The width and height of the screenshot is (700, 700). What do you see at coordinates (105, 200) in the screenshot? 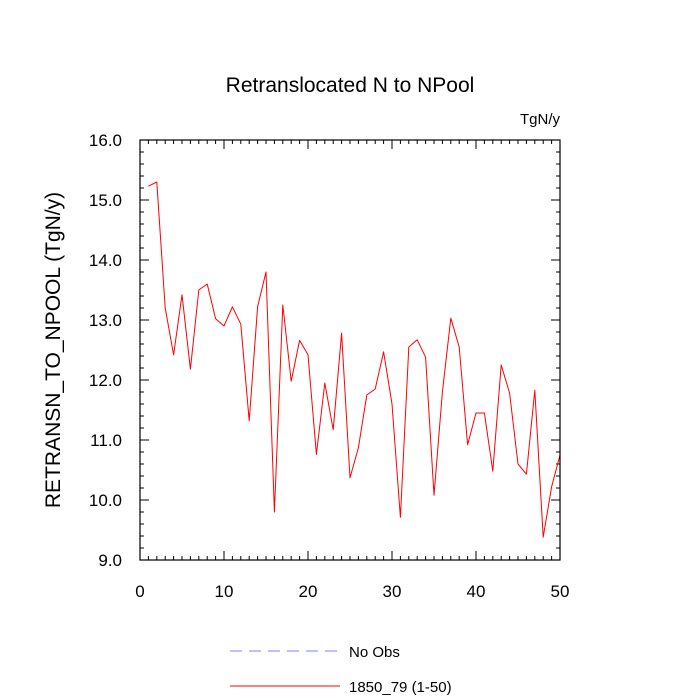
I see `y-tick-label: 15.0` at bounding box center [105, 200].